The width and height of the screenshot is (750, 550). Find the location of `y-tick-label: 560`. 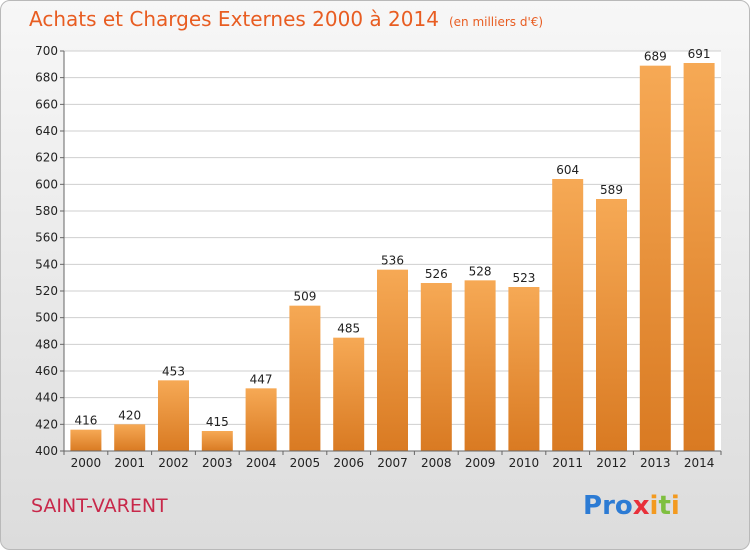

y-tick-label: 560 is located at coordinates (46, 238).